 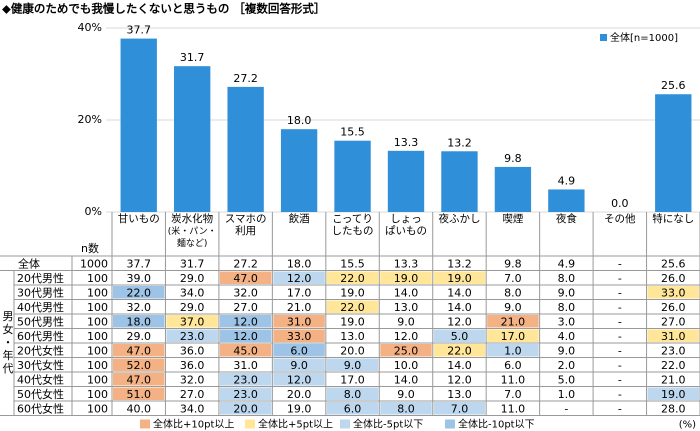 I want to click on cell-value: 9.8, so click(x=513, y=263).